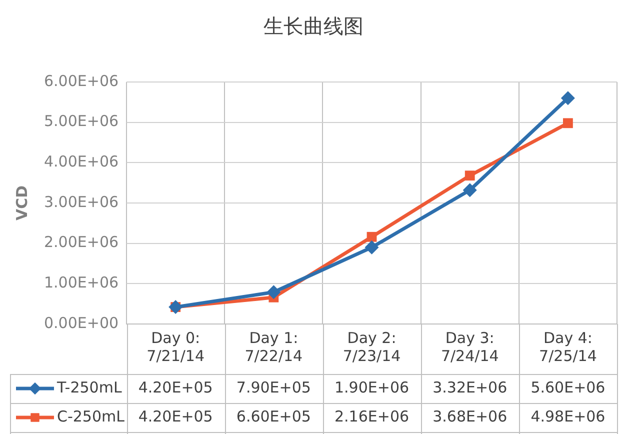 The image size is (625, 434). Describe the element at coordinates (470, 387) in the screenshot. I see `data-label: 3.32E+06` at that location.